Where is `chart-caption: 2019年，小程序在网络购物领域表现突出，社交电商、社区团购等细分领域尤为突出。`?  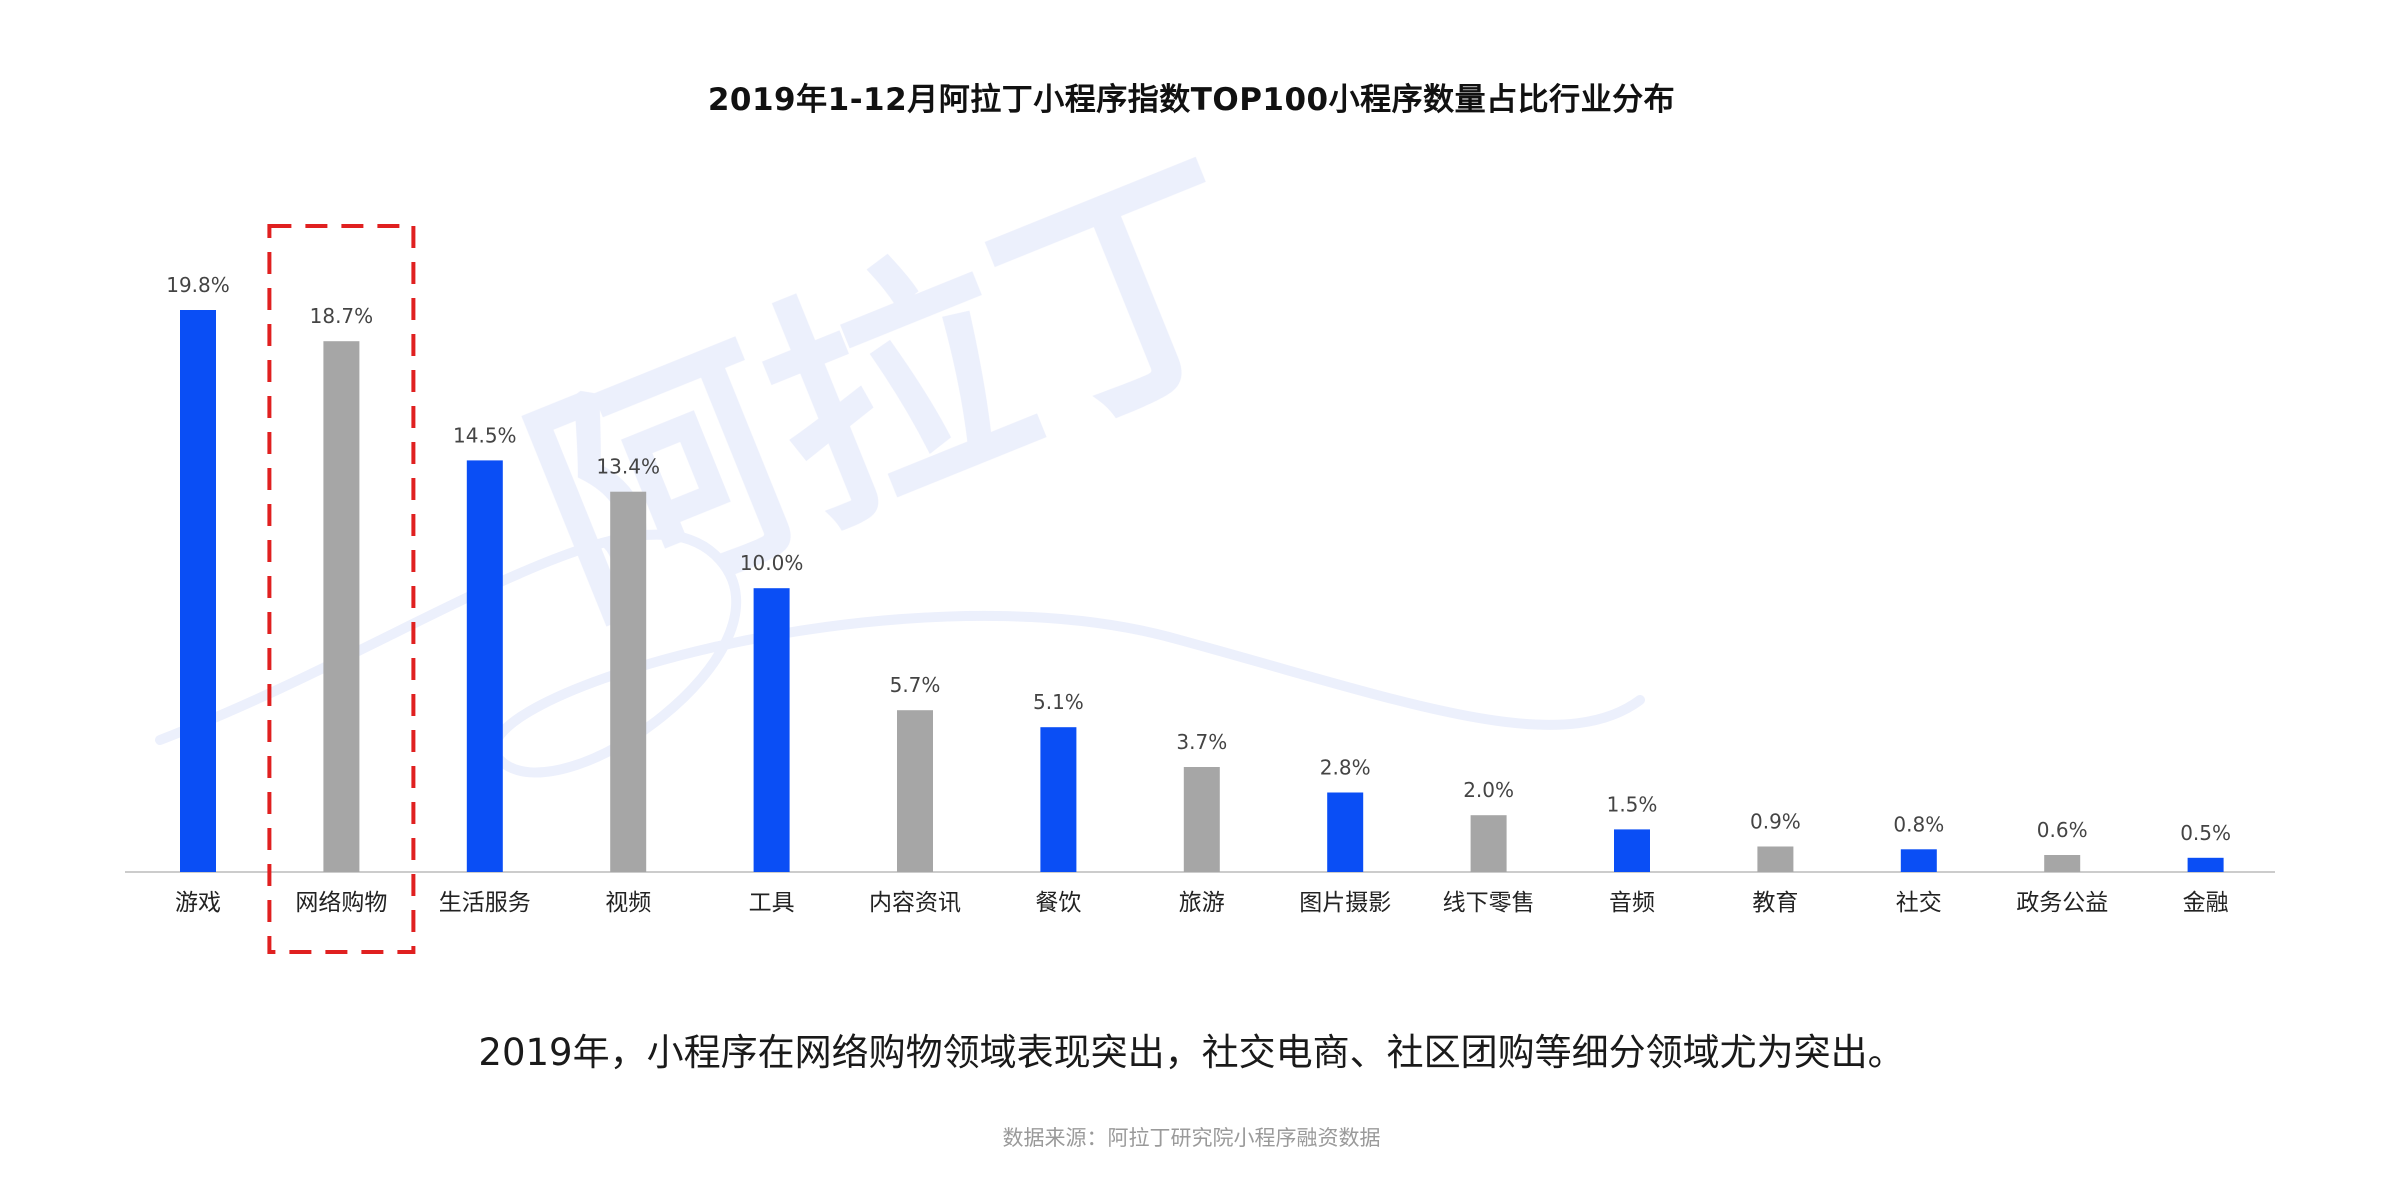
chart-caption: 2019年，小程序在网络购物领域表现突出，社交电商、社区团购等细分领域尤为突出。 is located at coordinates (1191, 1052).